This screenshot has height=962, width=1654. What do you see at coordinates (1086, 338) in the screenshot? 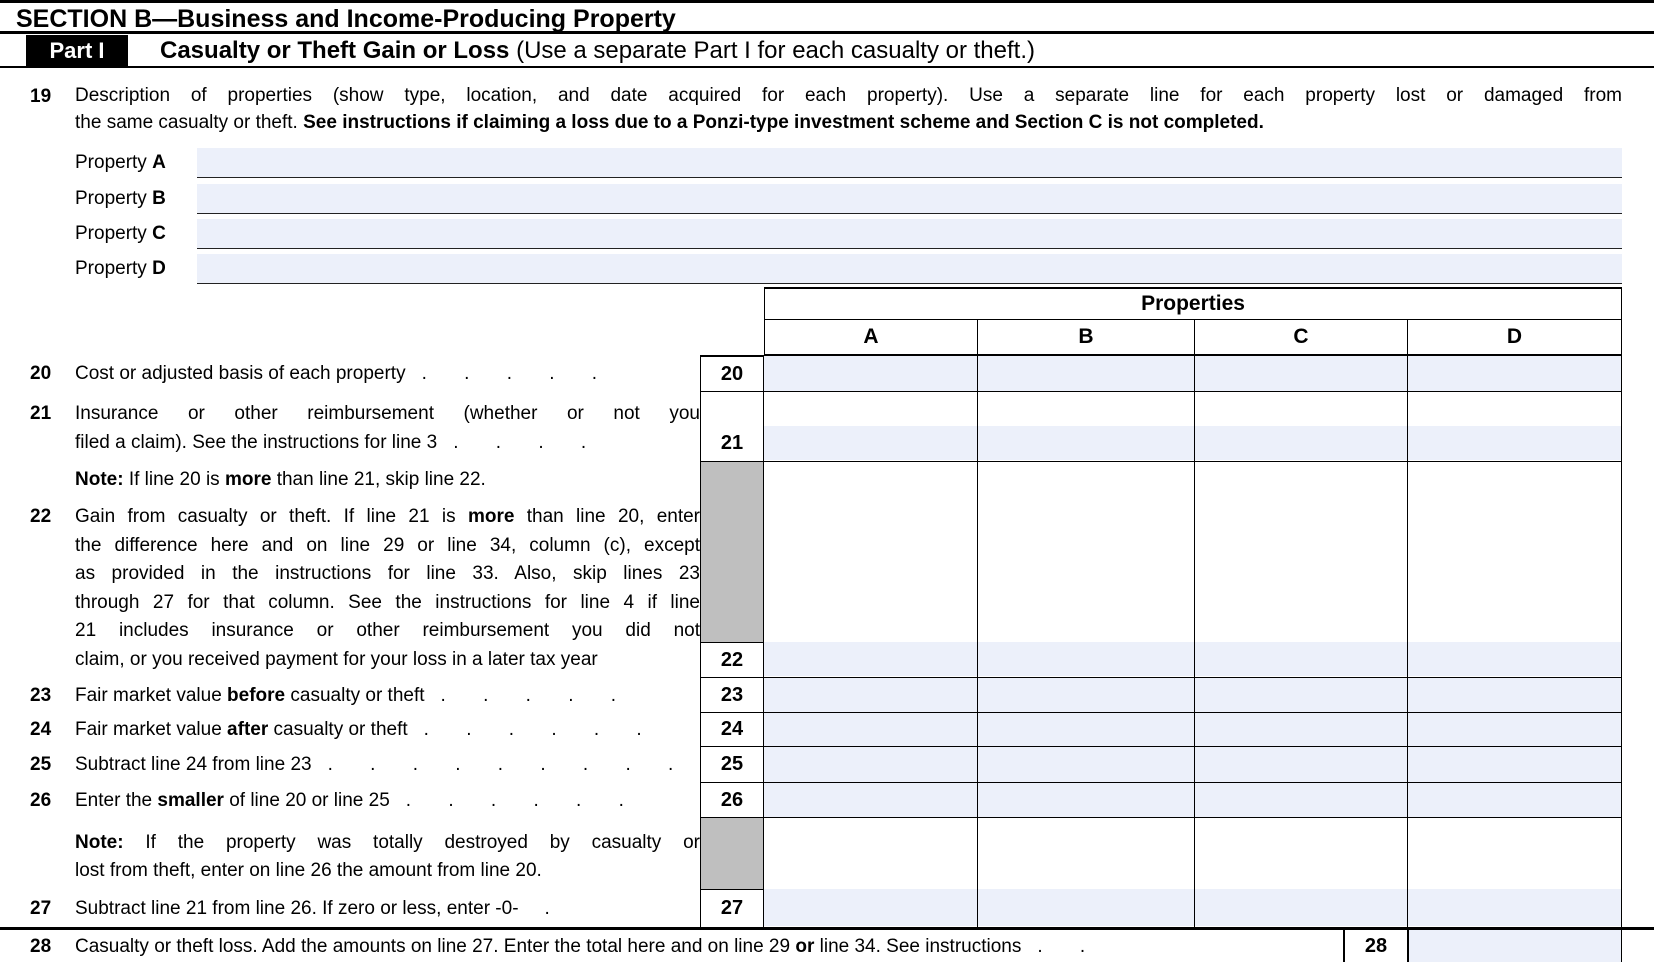
I see `column-header-b: B` at bounding box center [1086, 338].